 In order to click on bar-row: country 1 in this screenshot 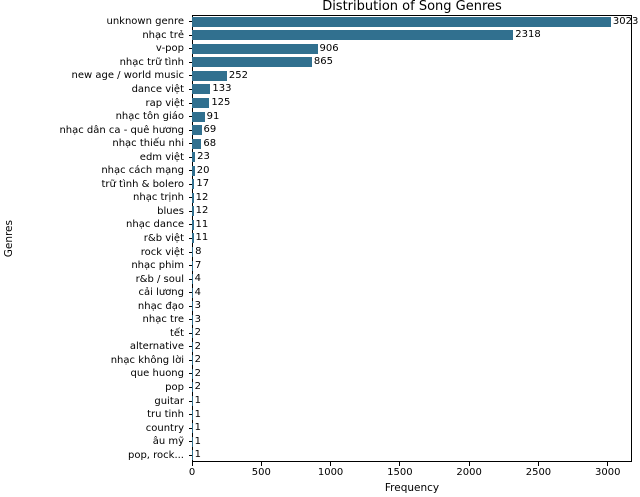, I will do `click(320, 428)`.